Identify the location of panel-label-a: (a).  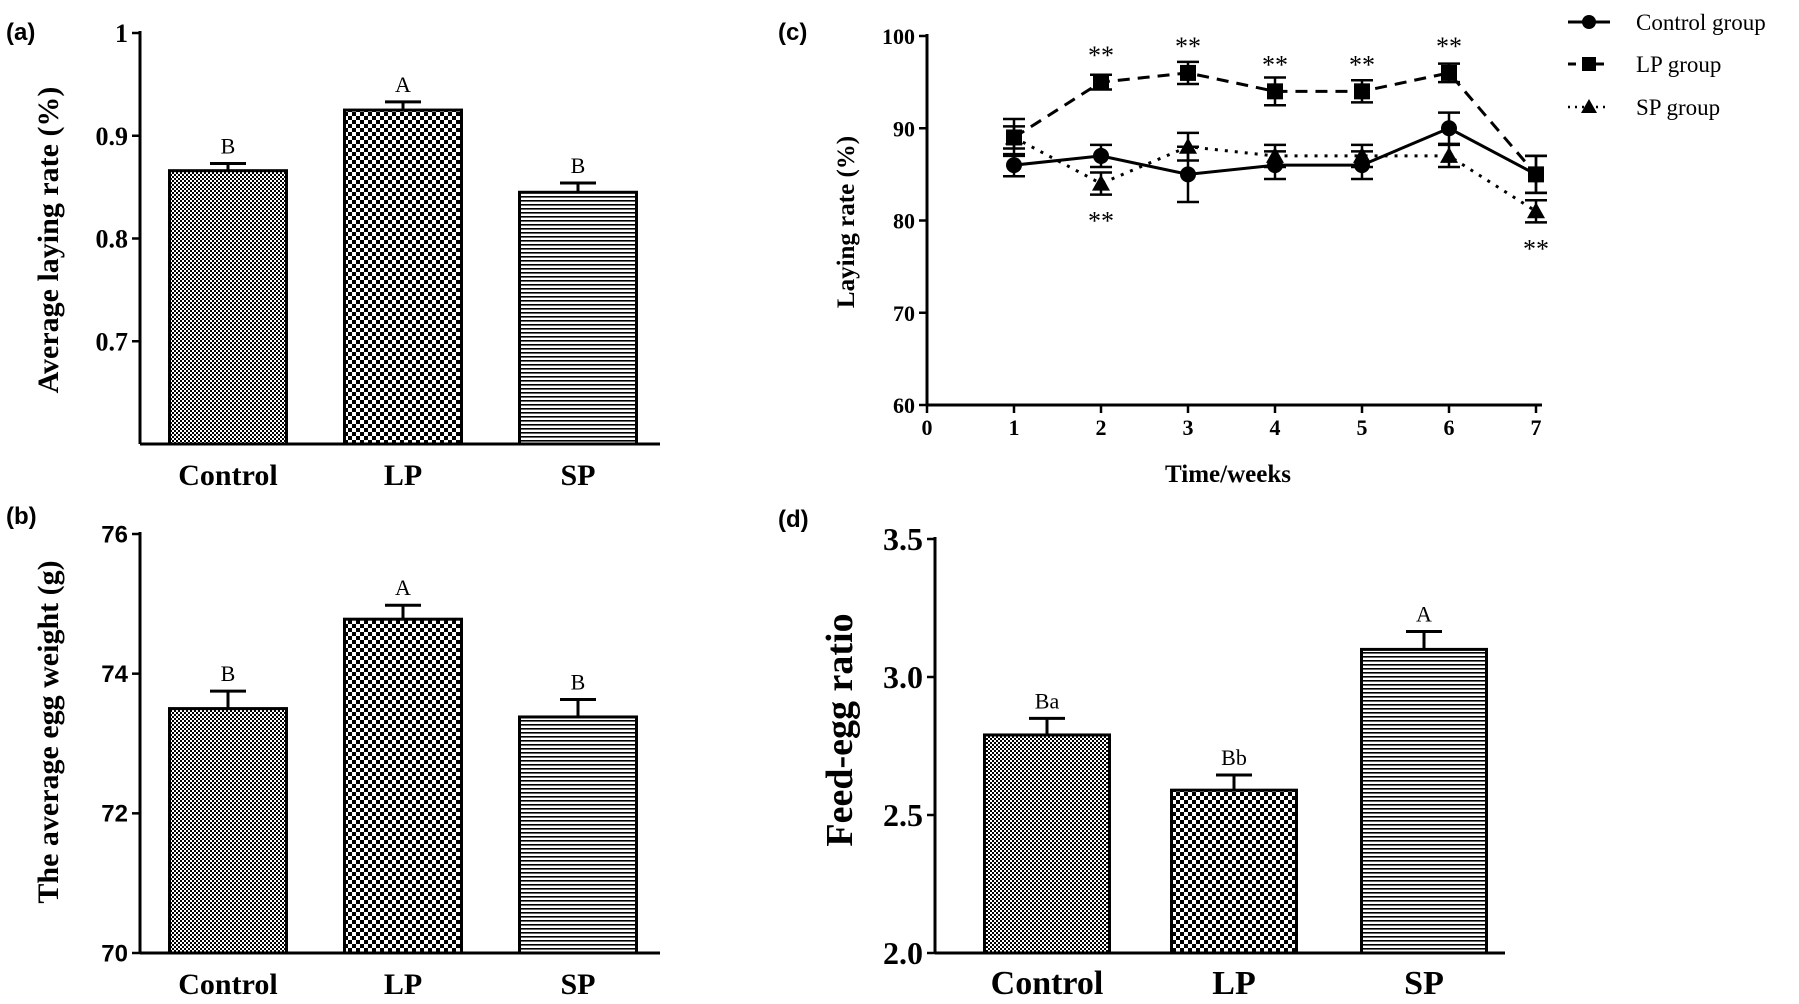
(20, 32).